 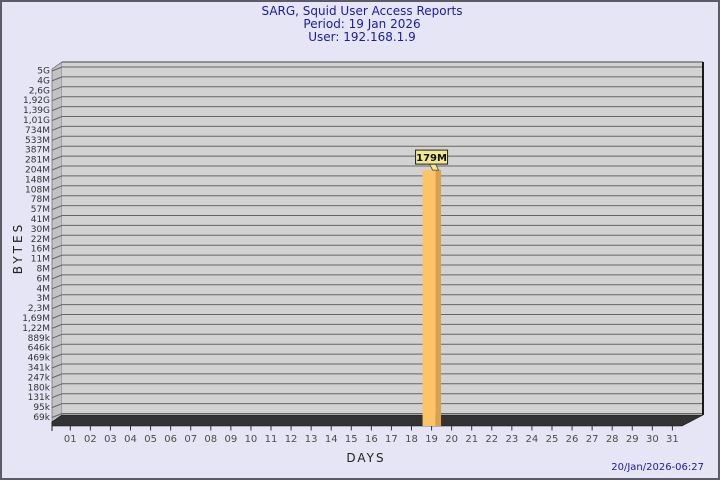 What do you see at coordinates (41, 418) in the screenshot?
I see `y-tick-label: 69k` at bounding box center [41, 418].